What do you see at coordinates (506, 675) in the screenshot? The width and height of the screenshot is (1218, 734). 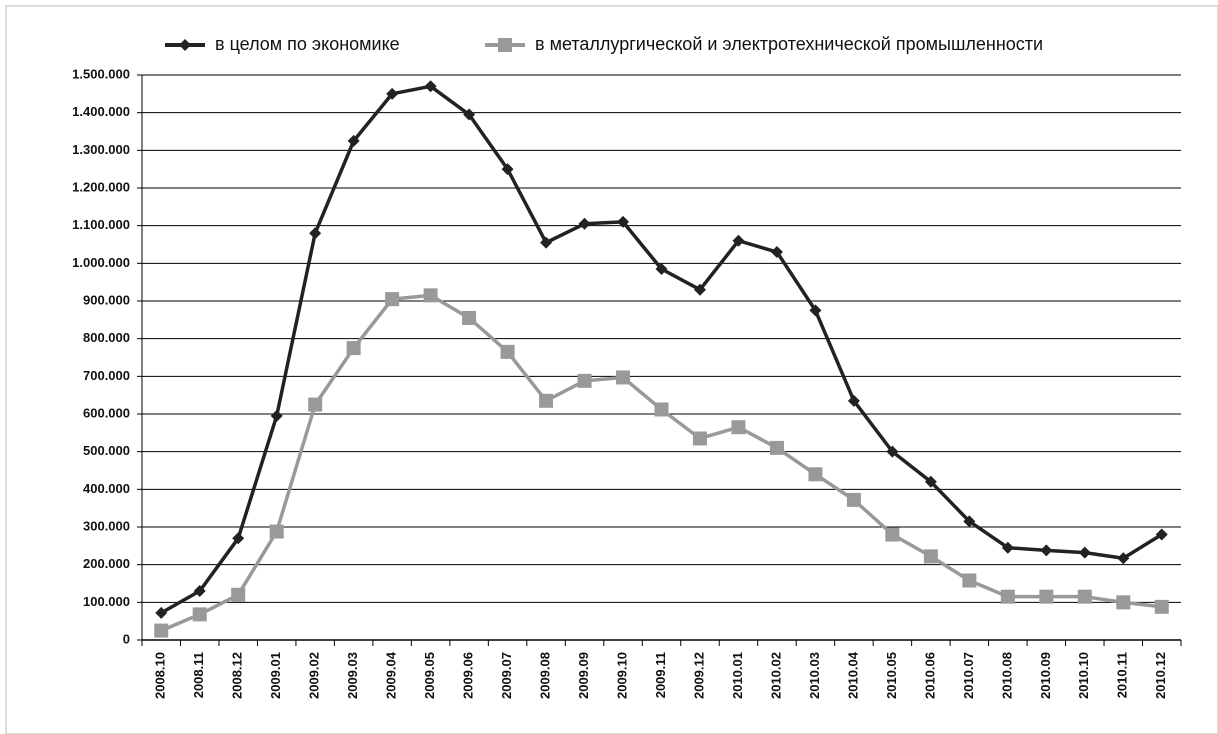 I see `x-tick-label: 2009.07` at bounding box center [506, 675].